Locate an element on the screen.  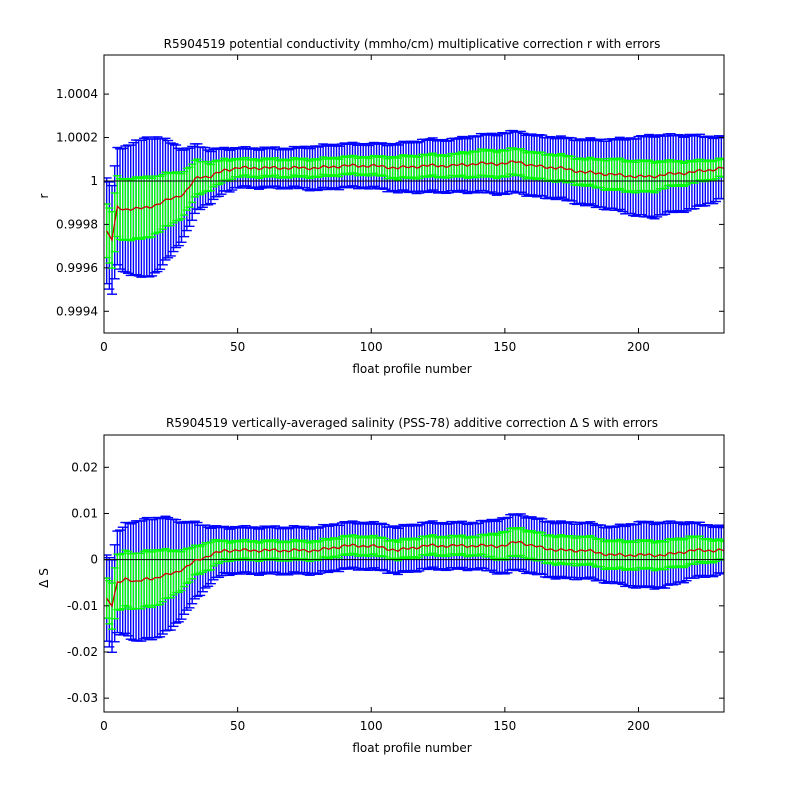
y-tick-label: -0.02 is located at coordinates (82, 652).